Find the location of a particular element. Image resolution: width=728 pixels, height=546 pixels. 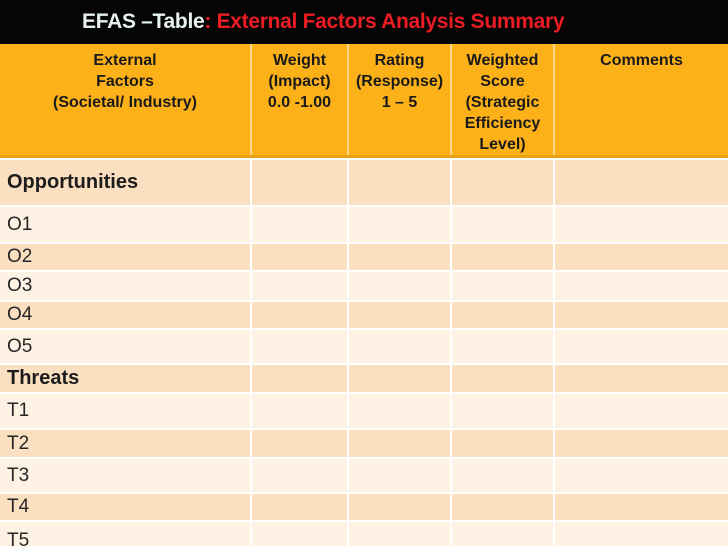

table-row-o5: O5 is located at coordinates (364, 345).